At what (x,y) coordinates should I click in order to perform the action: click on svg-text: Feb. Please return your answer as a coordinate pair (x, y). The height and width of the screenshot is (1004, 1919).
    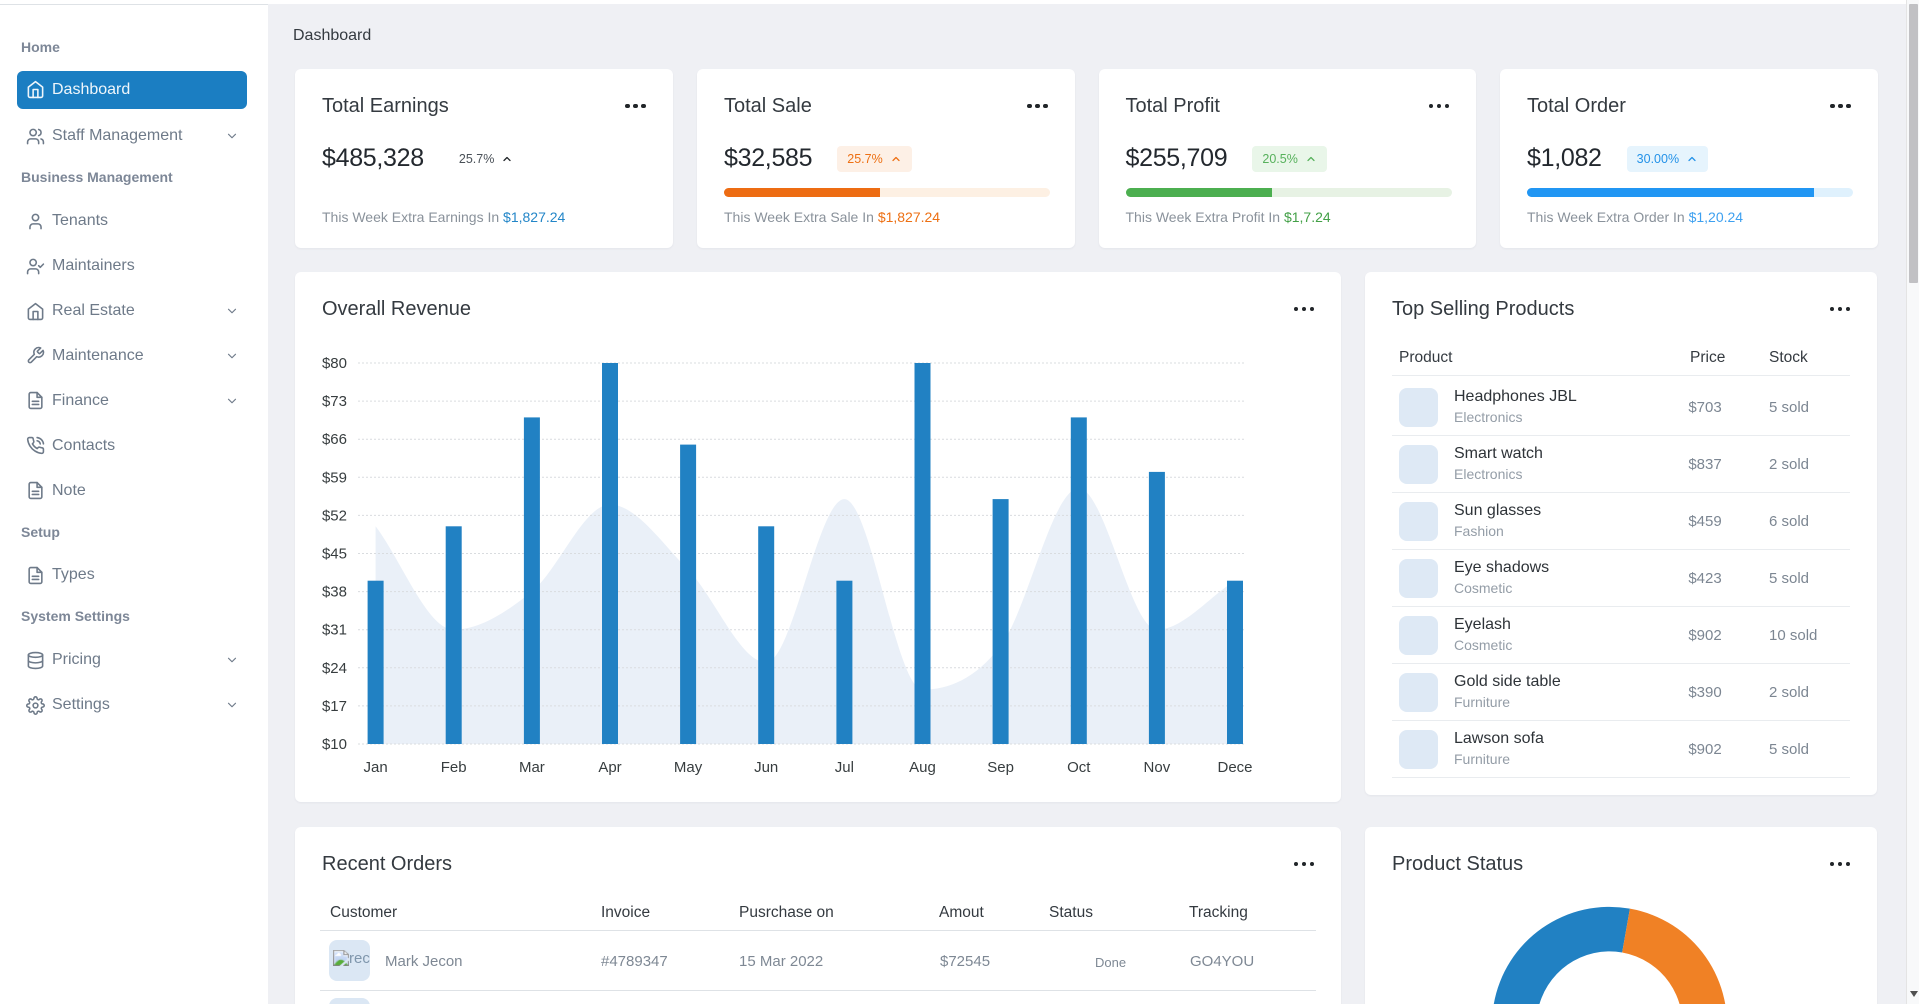
    Looking at the image, I should click on (454, 767).